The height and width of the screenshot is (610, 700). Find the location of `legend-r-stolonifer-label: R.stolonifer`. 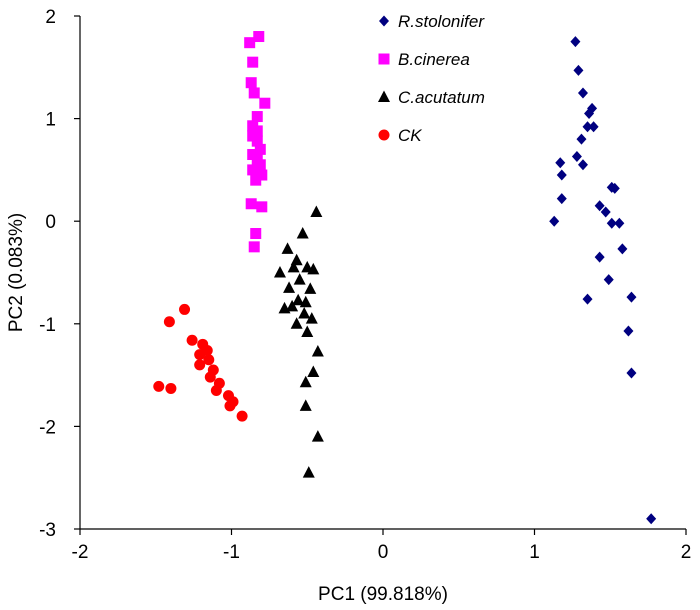

legend-r-stolonifer-label: R.stolonifer is located at coordinates (441, 21).